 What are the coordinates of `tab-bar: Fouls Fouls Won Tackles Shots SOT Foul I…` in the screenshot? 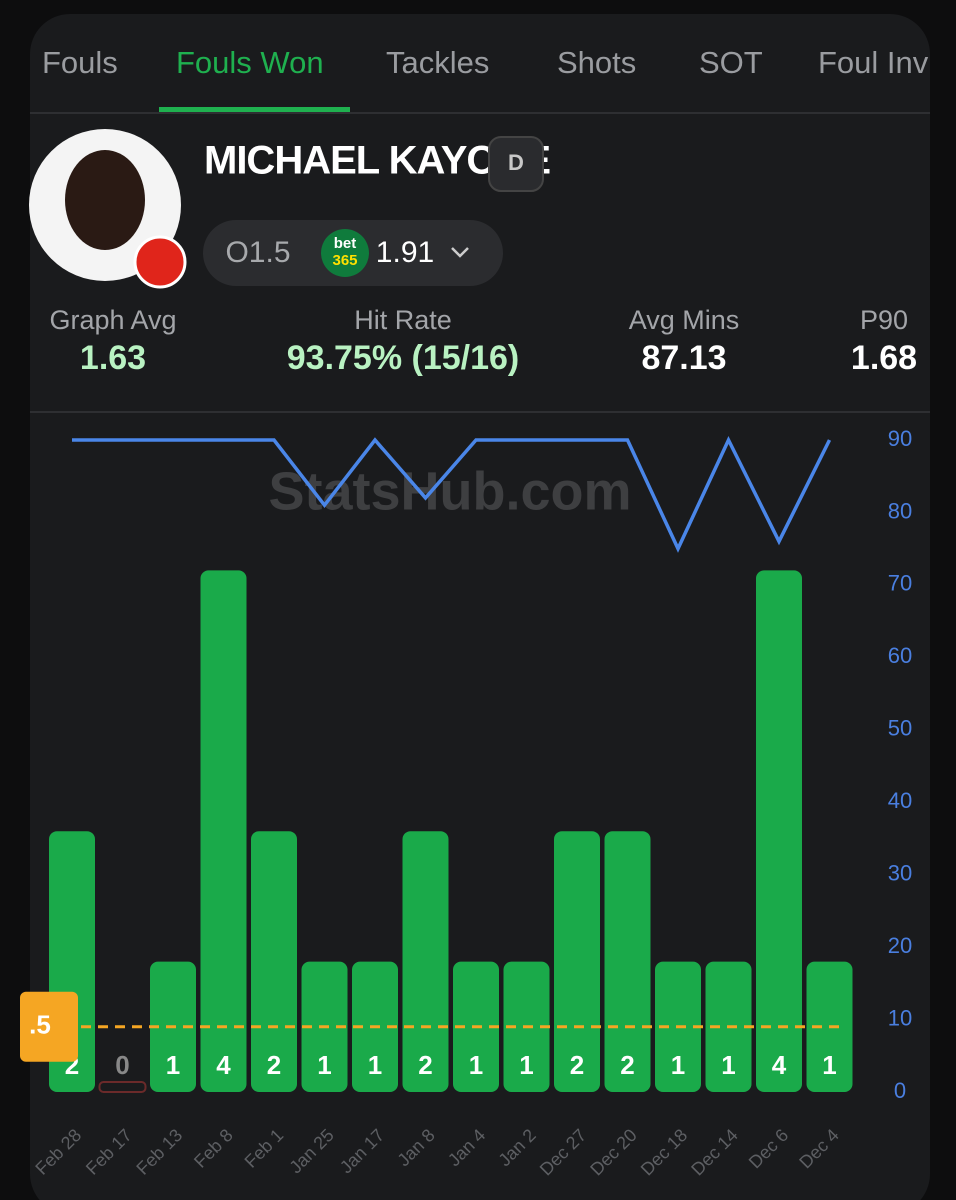 It's located at (485, 62).